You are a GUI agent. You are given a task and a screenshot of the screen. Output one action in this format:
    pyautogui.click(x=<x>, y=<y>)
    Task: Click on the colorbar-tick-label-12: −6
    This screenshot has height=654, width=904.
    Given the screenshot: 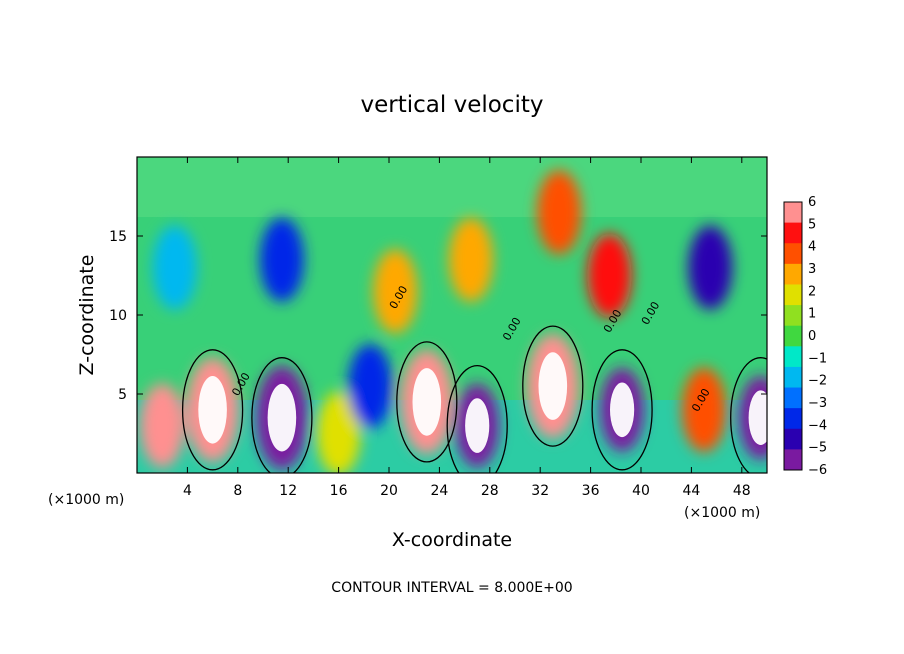 What is the action you would take?
    pyautogui.click(x=817, y=470)
    